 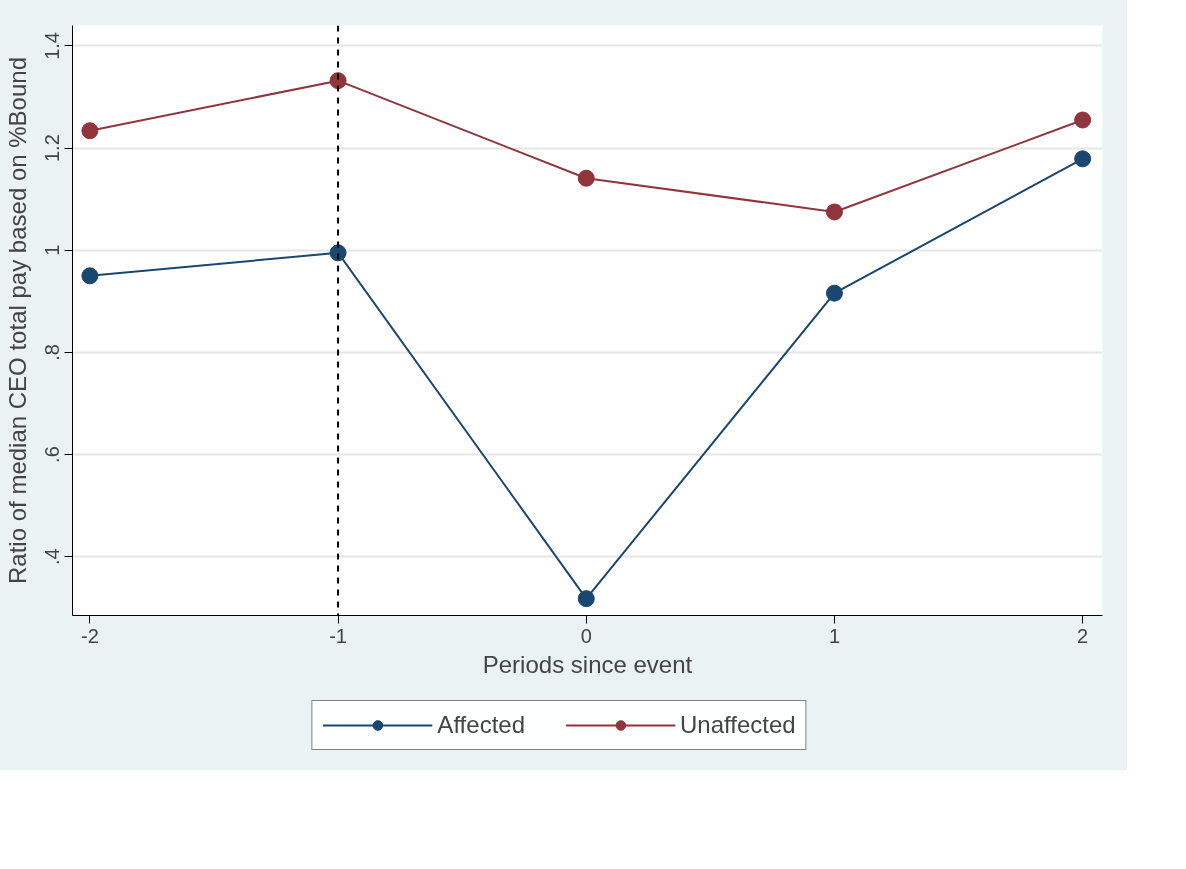 What do you see at coordinates (586, 635) in the screenshot?
I see `x-tick-label: 0` at bounding box center [586, 635].